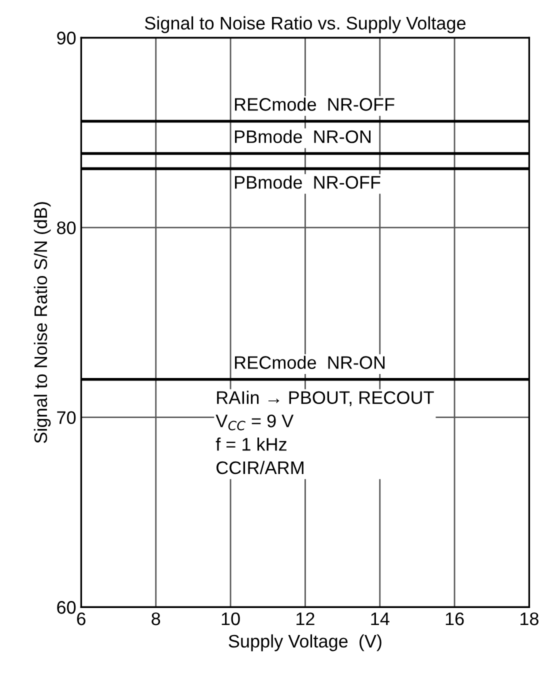  I want to click on y-tick-label: 90, so click(66, 38).